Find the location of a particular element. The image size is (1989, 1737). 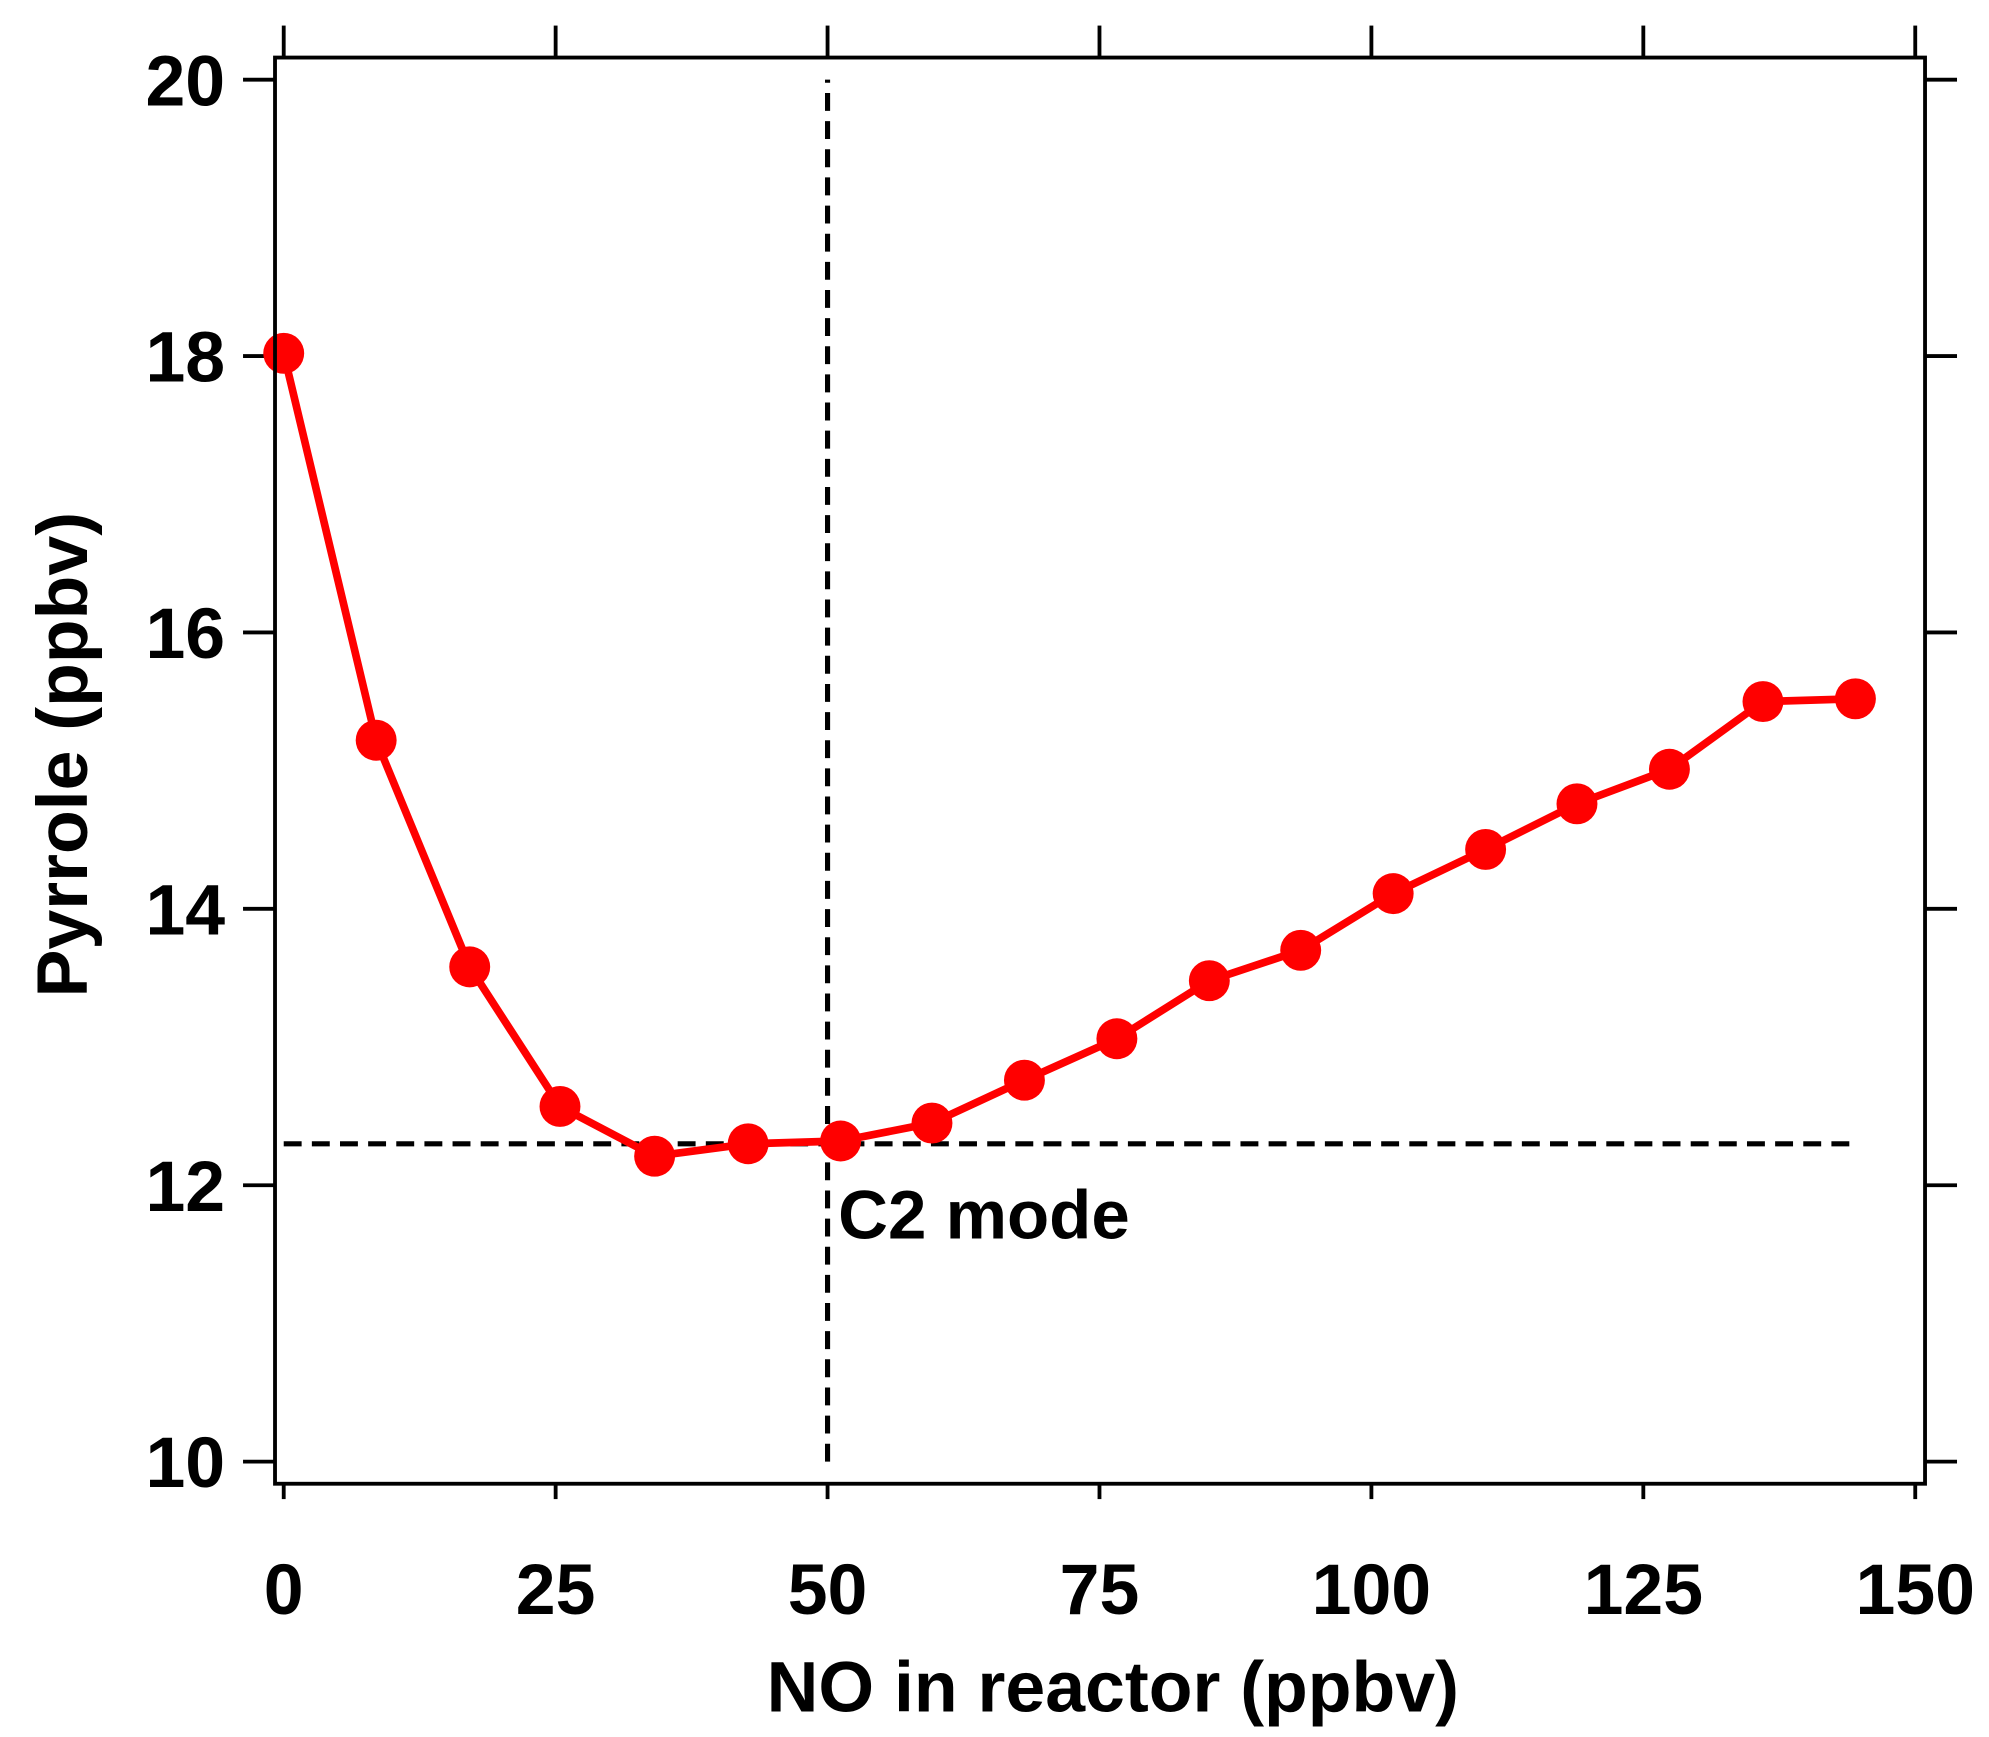

x-tick-label: 0 is located at coordinates (284, 1590).